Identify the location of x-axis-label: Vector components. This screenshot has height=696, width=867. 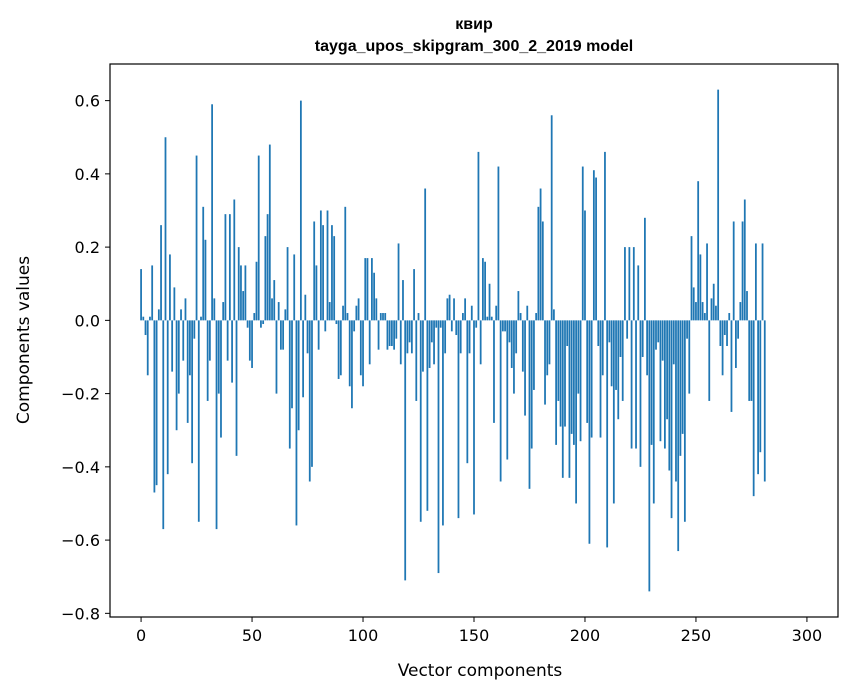
(480, 671).